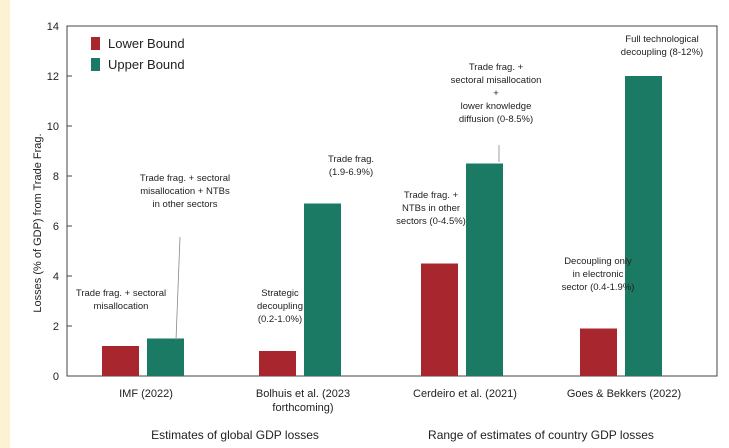  What do you see at coordinates (185, 204) in the screenshot?
I see `annotation-text: in other sectors` at bounding box center [185, 204].